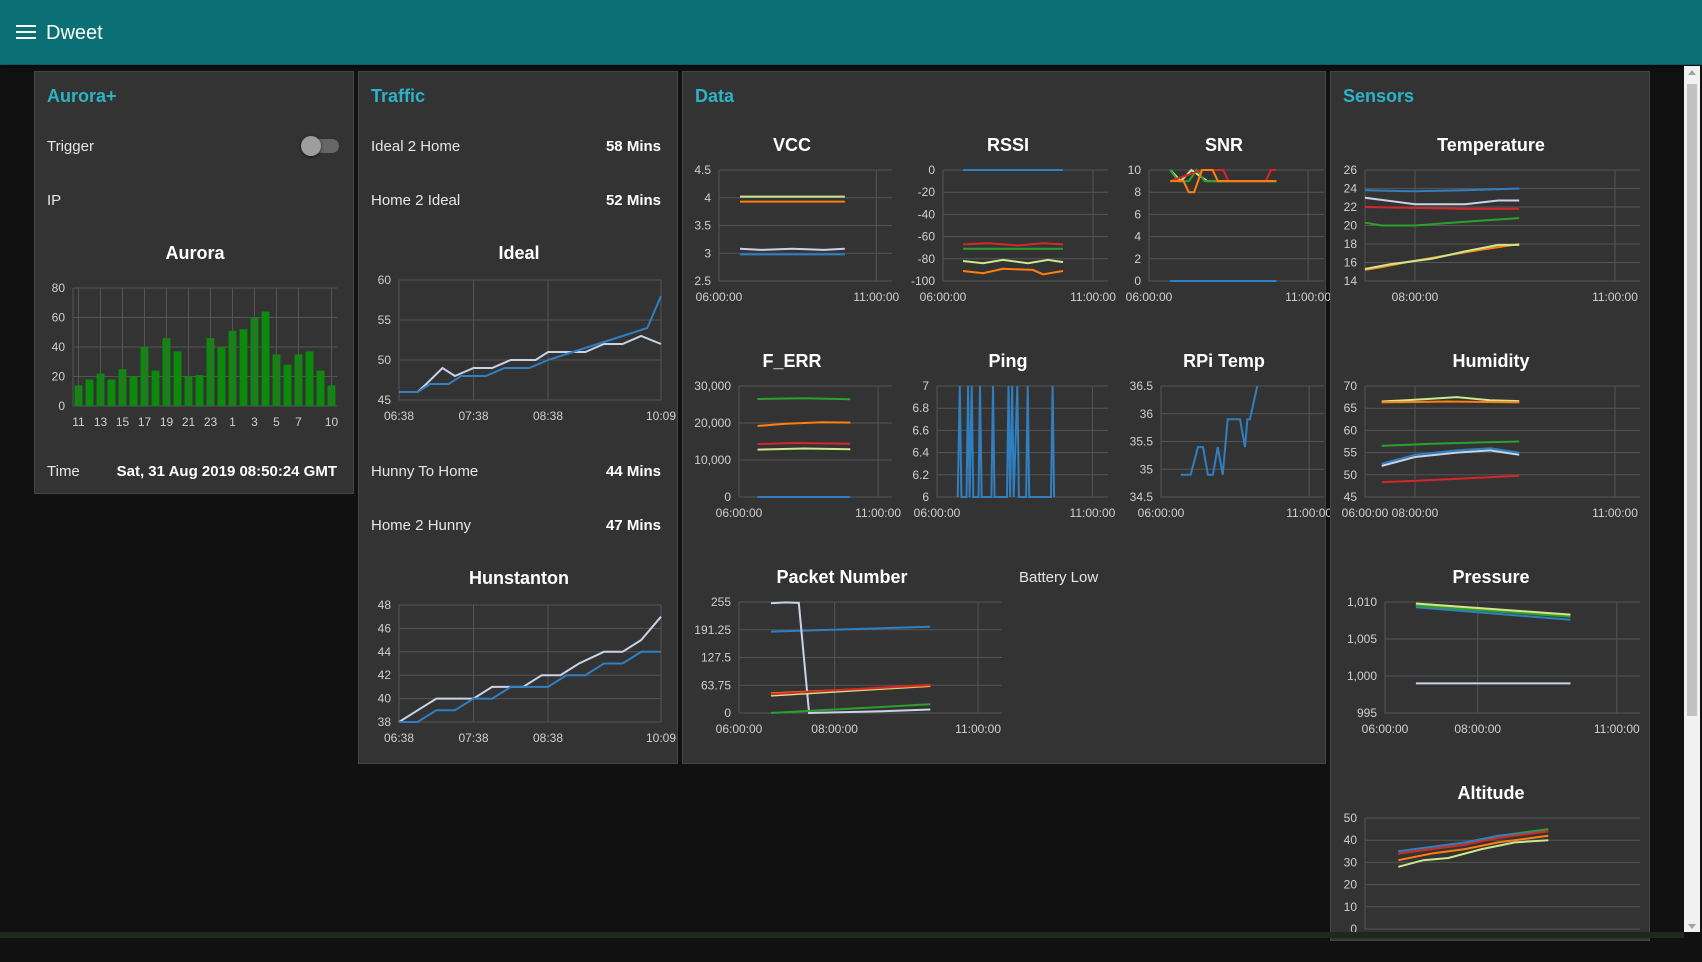 This screenshot has height=962, width=1702. What do you see at coordinates (527, 348) in the screenshot?
I see `ideal-chart: 45 50 55 60 06:38 07:38 08:38 10:09` at bounding box center [527, 348].